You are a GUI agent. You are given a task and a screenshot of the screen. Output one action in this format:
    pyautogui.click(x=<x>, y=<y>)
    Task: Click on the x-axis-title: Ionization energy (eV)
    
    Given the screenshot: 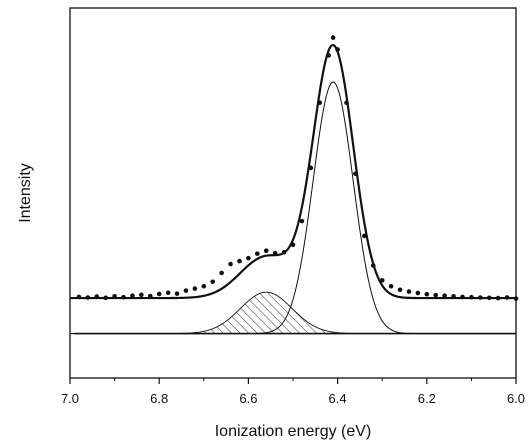 What is the action you would take?
    pyautogui.click(x=293, y=431)
    